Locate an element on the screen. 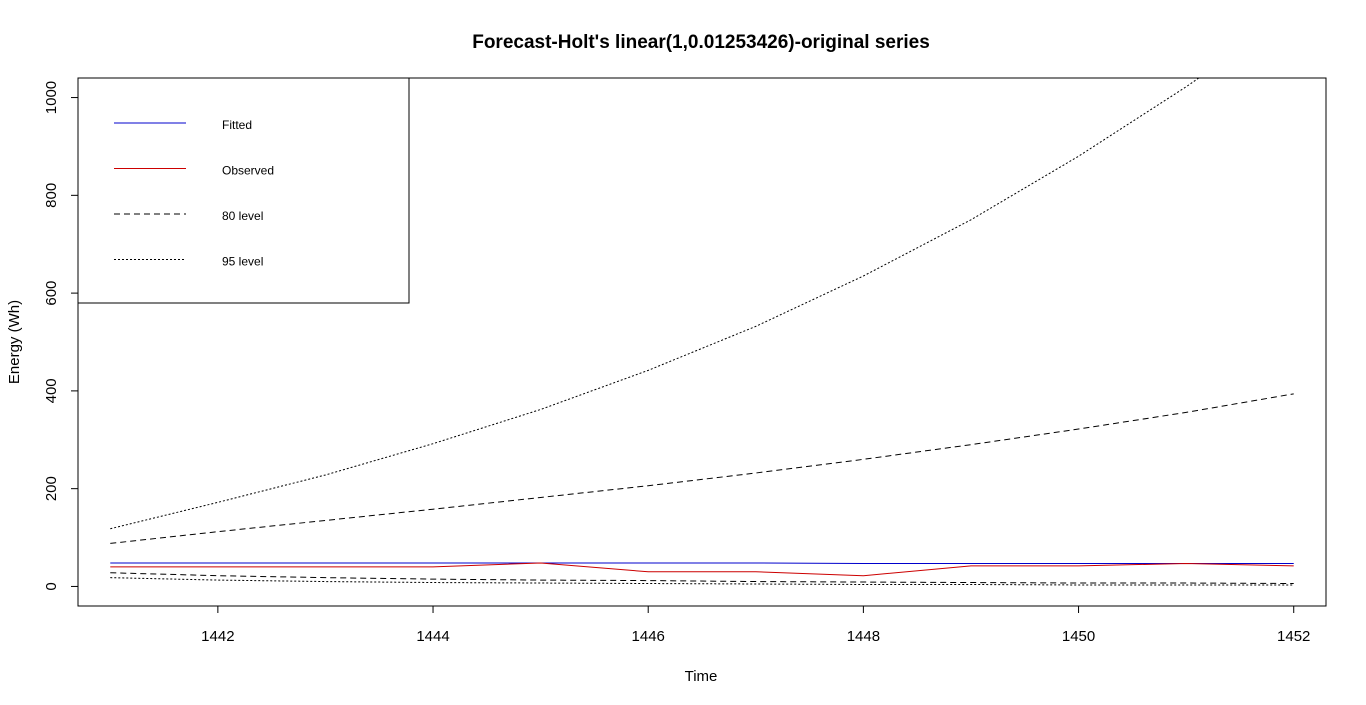  y-tick-label: 600 is located at coordinates (51, 293).